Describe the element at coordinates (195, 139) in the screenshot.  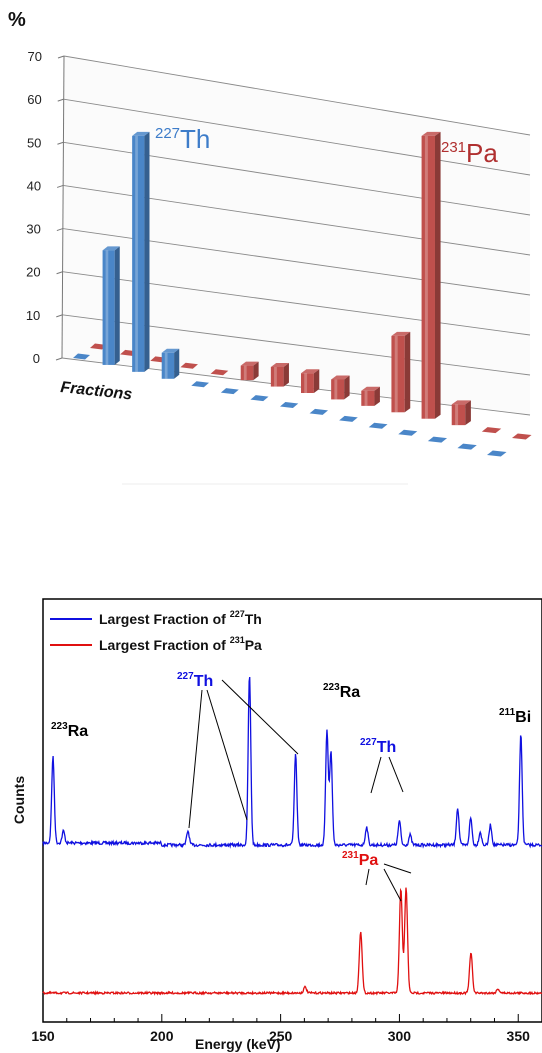
I see `series-label-th-symbol: Th` at that location.